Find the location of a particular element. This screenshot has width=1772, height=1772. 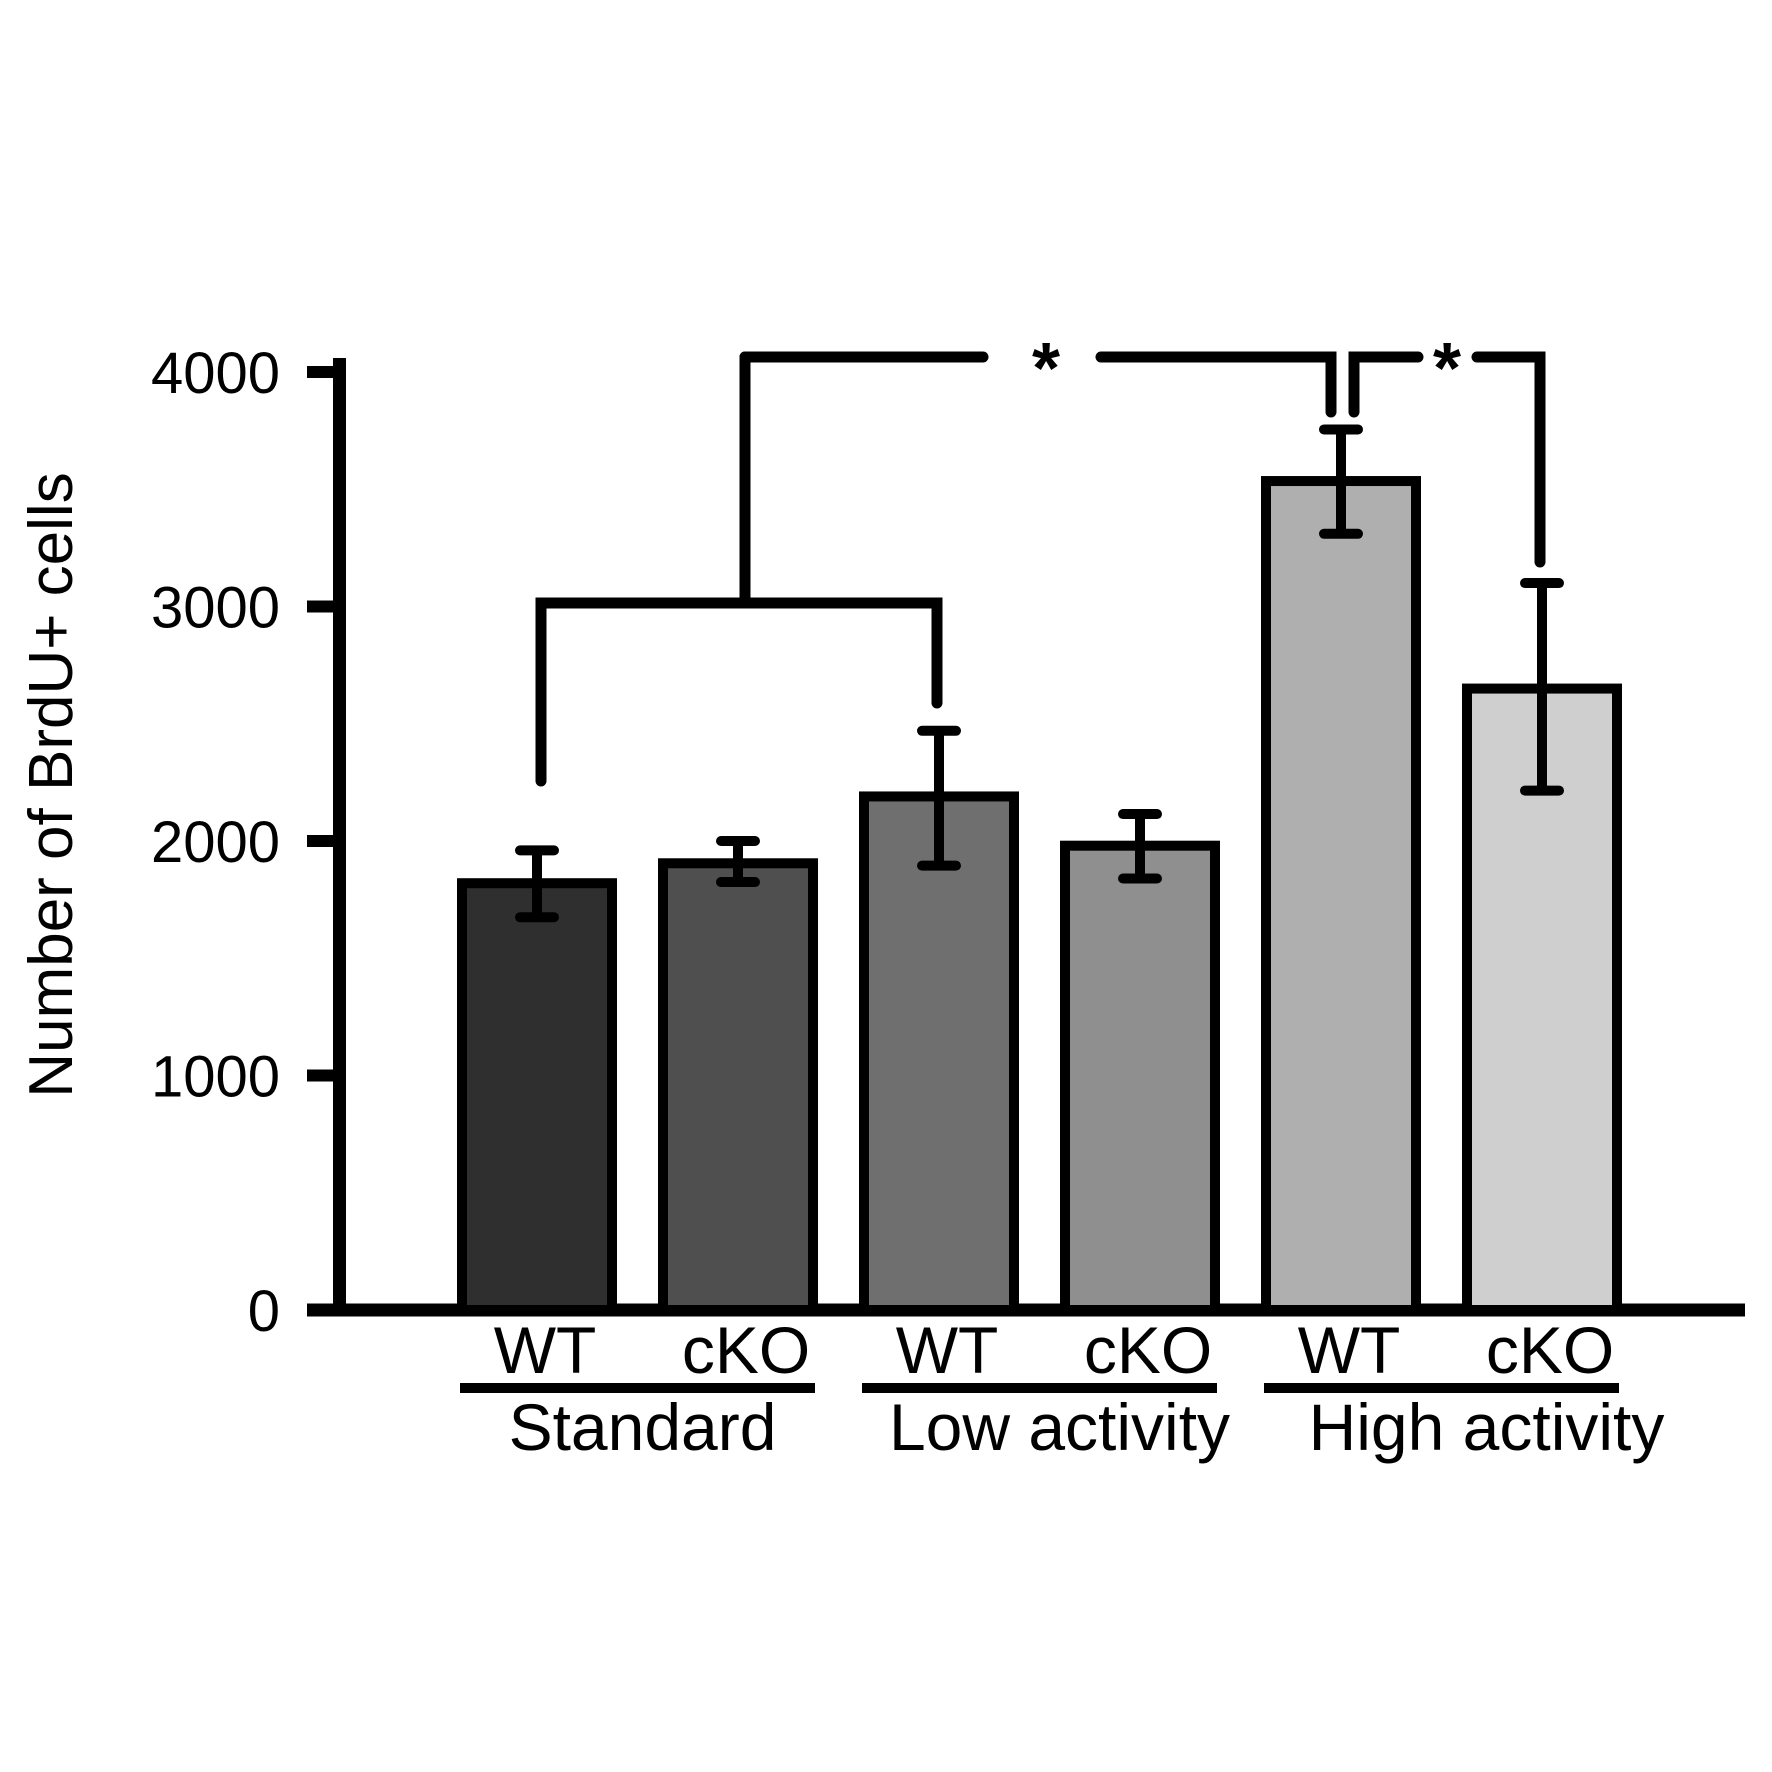

bar-high-activity-wt is located at coordinates (1341, 896).